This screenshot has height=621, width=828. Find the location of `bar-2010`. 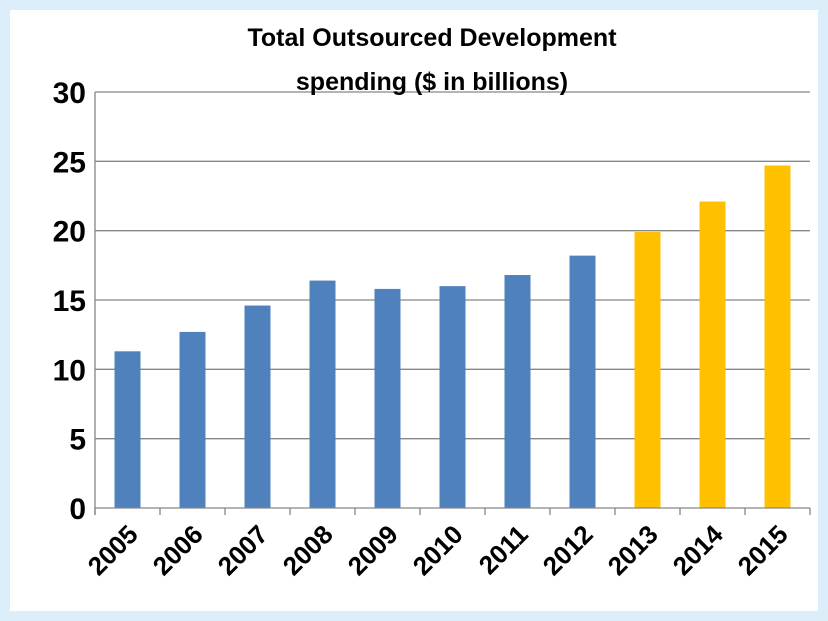

bar-2010 is located at coordinates (452, 397).